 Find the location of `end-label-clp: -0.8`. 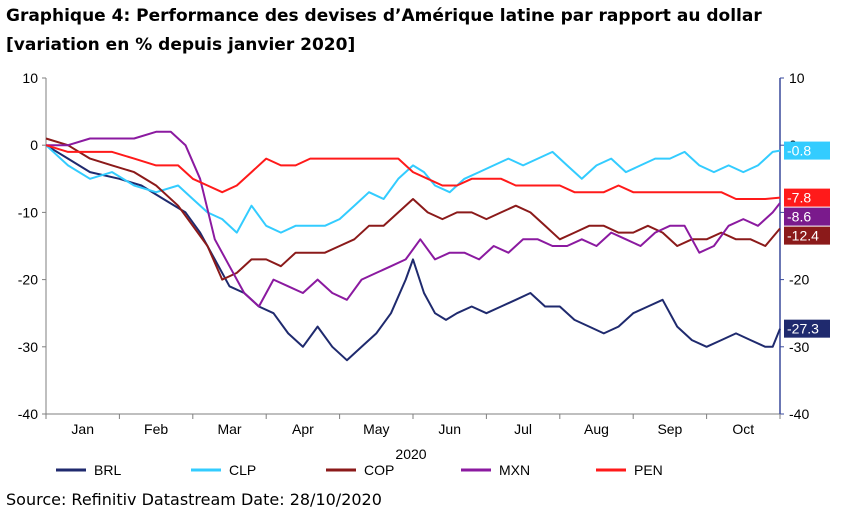

end-label-clp: -0.8 is located at coordinates (807, 150).